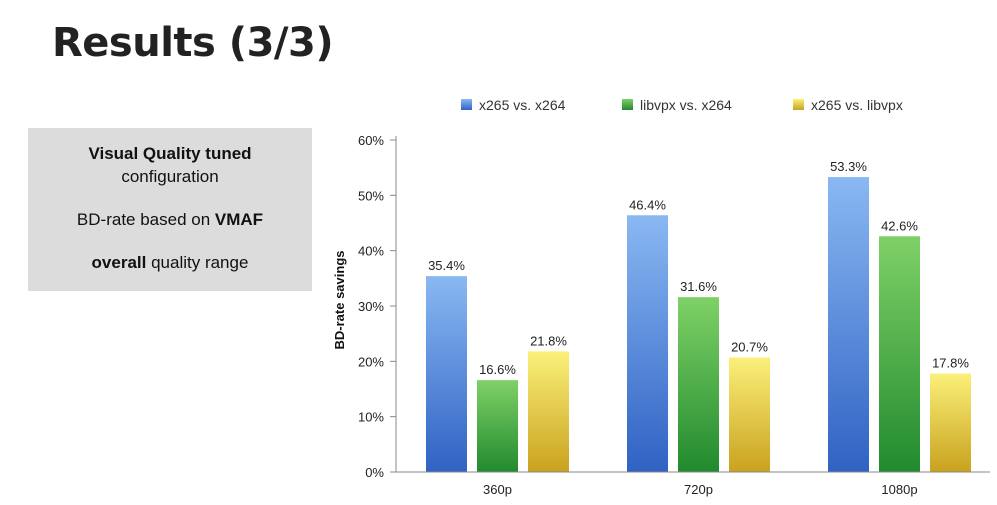  I want to click on y-axis-title: BD-rate savings, so click(339, 300).